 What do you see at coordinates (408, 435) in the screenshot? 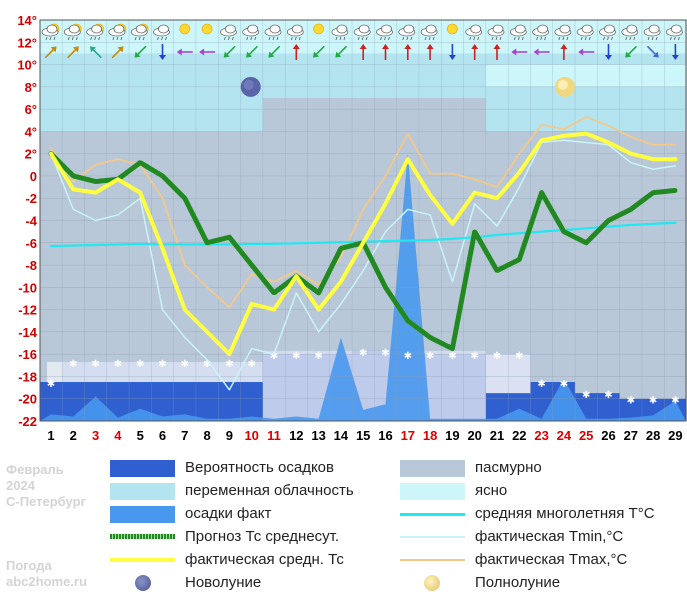
I see `x-tick-label: 17` at bounding box center [408, 435].